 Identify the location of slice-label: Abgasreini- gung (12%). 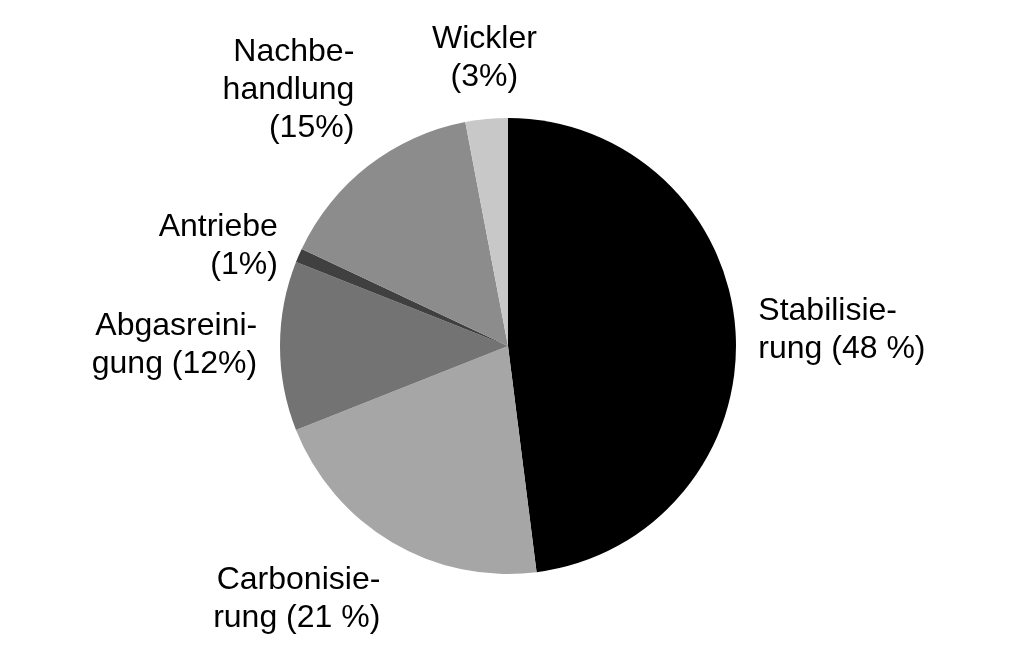
(174, 343).